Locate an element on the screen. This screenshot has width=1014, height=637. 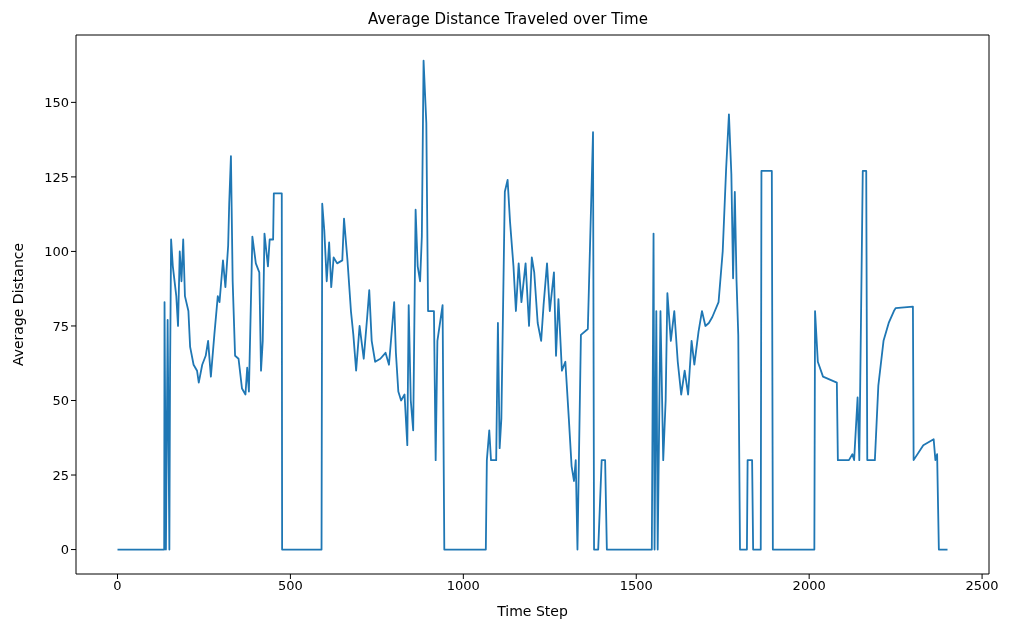
y-tick-label: 25 is located at coordinates (60, 475).